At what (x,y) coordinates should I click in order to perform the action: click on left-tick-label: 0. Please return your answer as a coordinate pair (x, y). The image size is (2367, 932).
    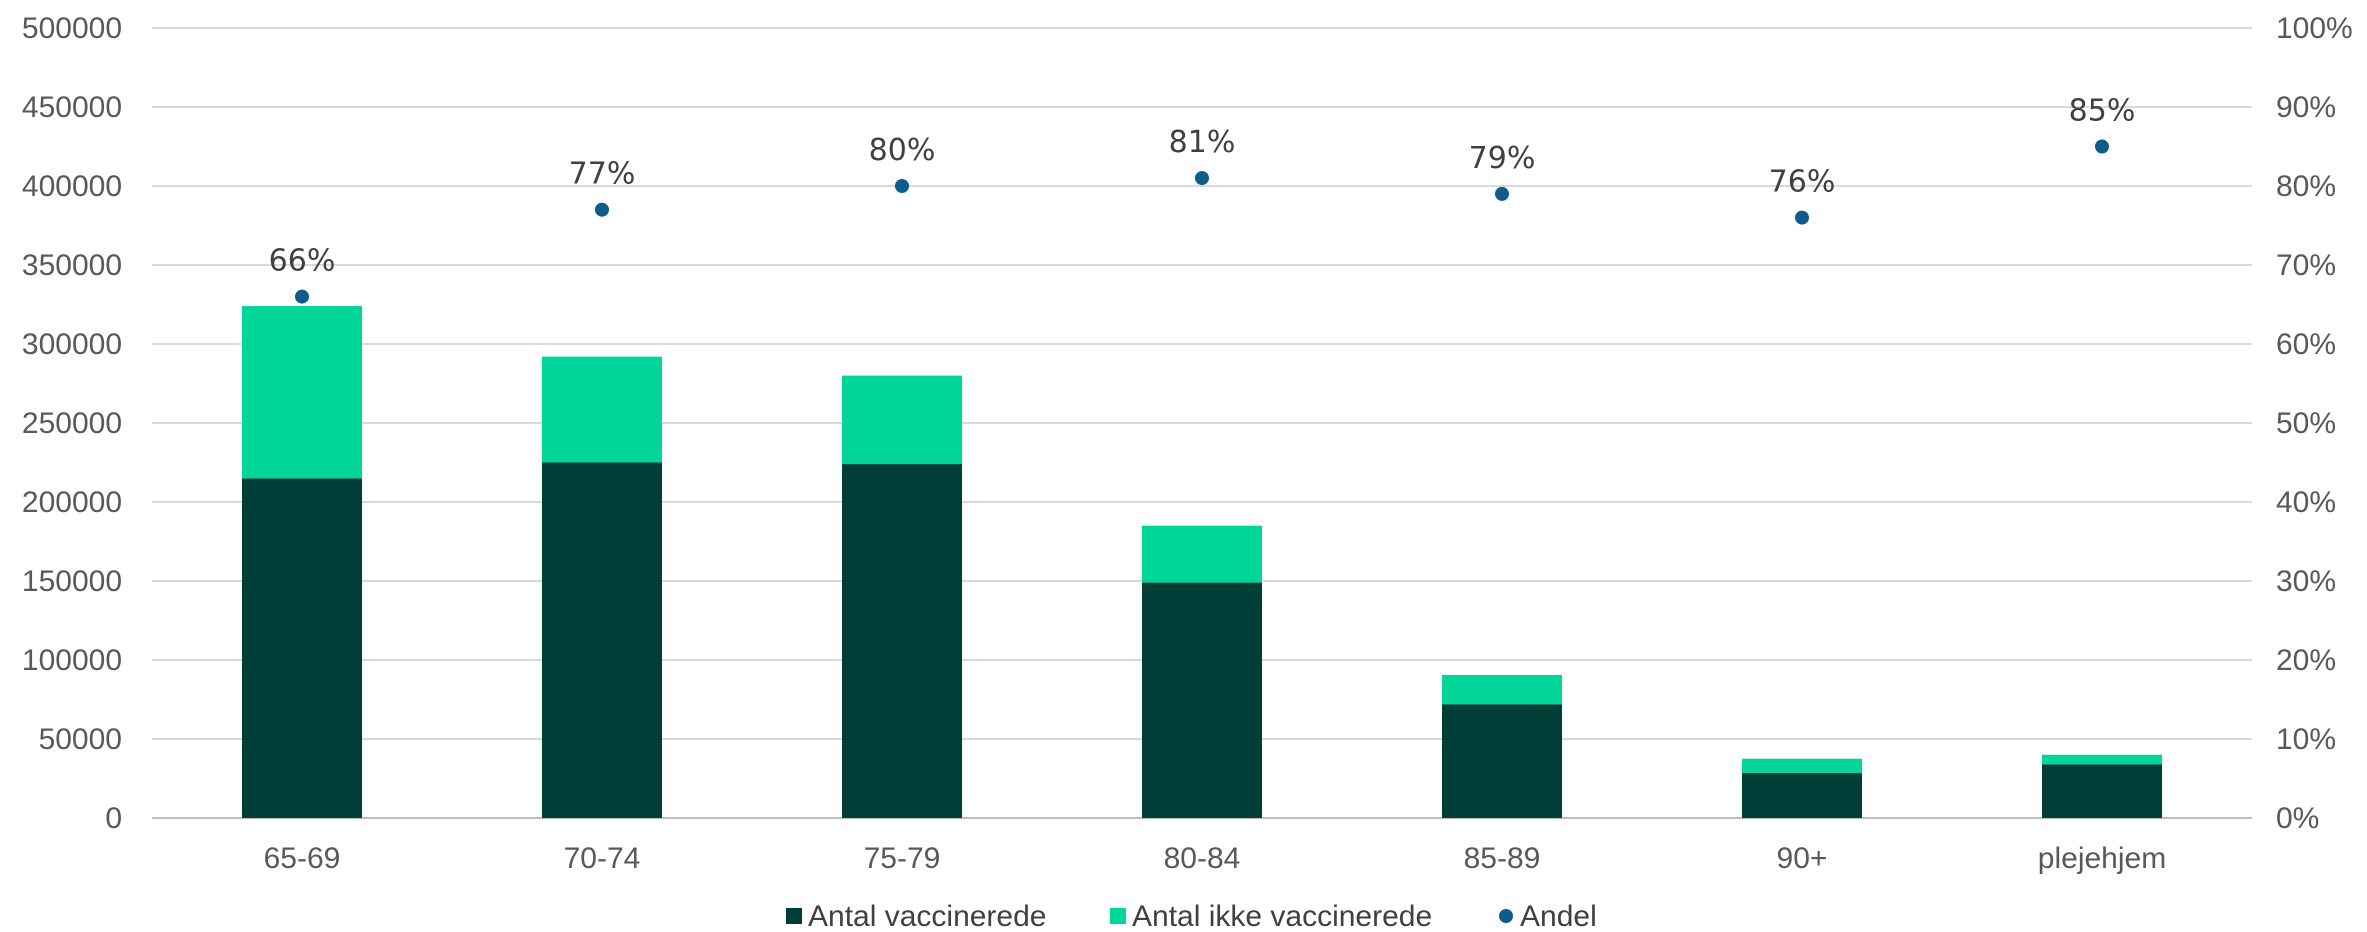
    Looking at the image, I should click on (113, 818).